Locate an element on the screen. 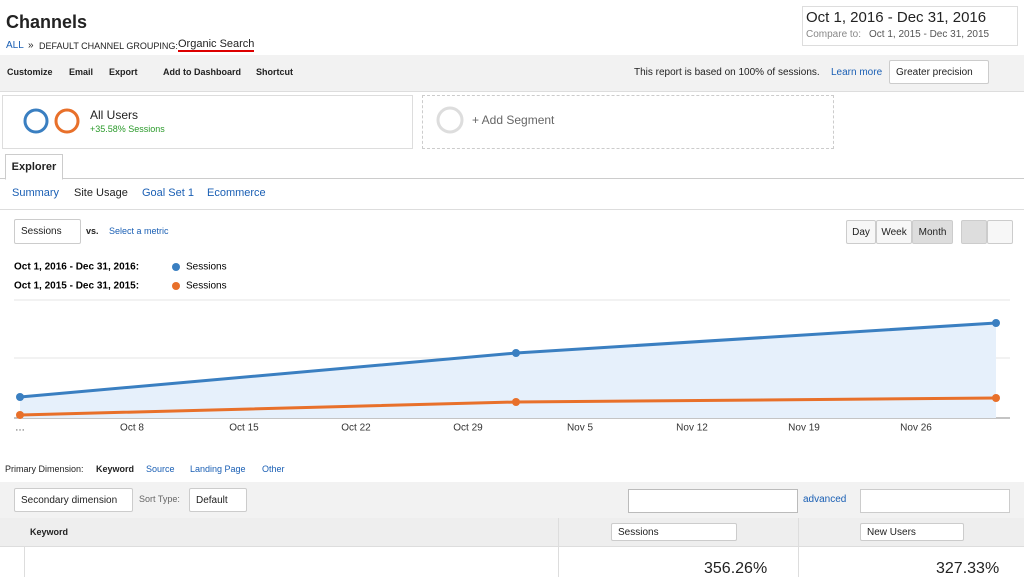  divider is located at coordinates (512, 209).